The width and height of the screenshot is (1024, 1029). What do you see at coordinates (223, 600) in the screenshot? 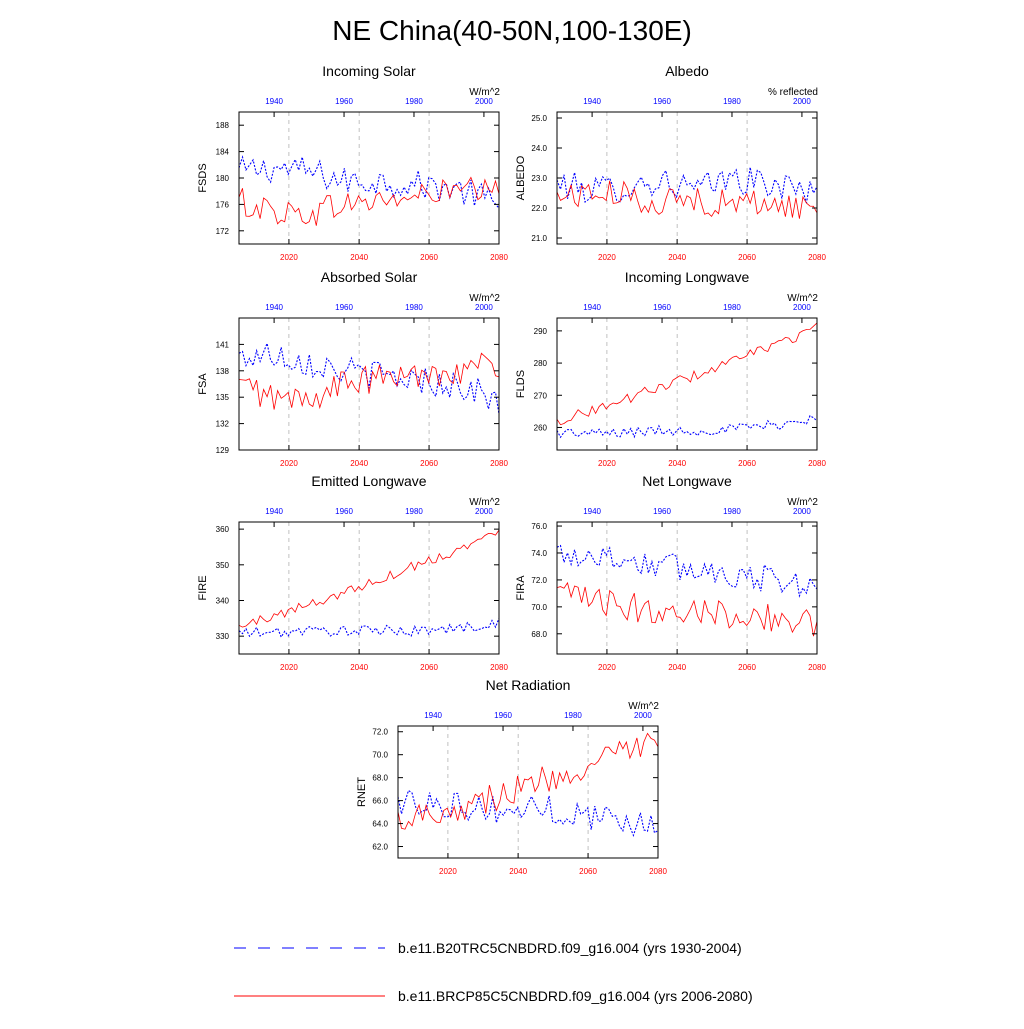
I see `y-tick-label: 340` at bounding box center [223, 600].